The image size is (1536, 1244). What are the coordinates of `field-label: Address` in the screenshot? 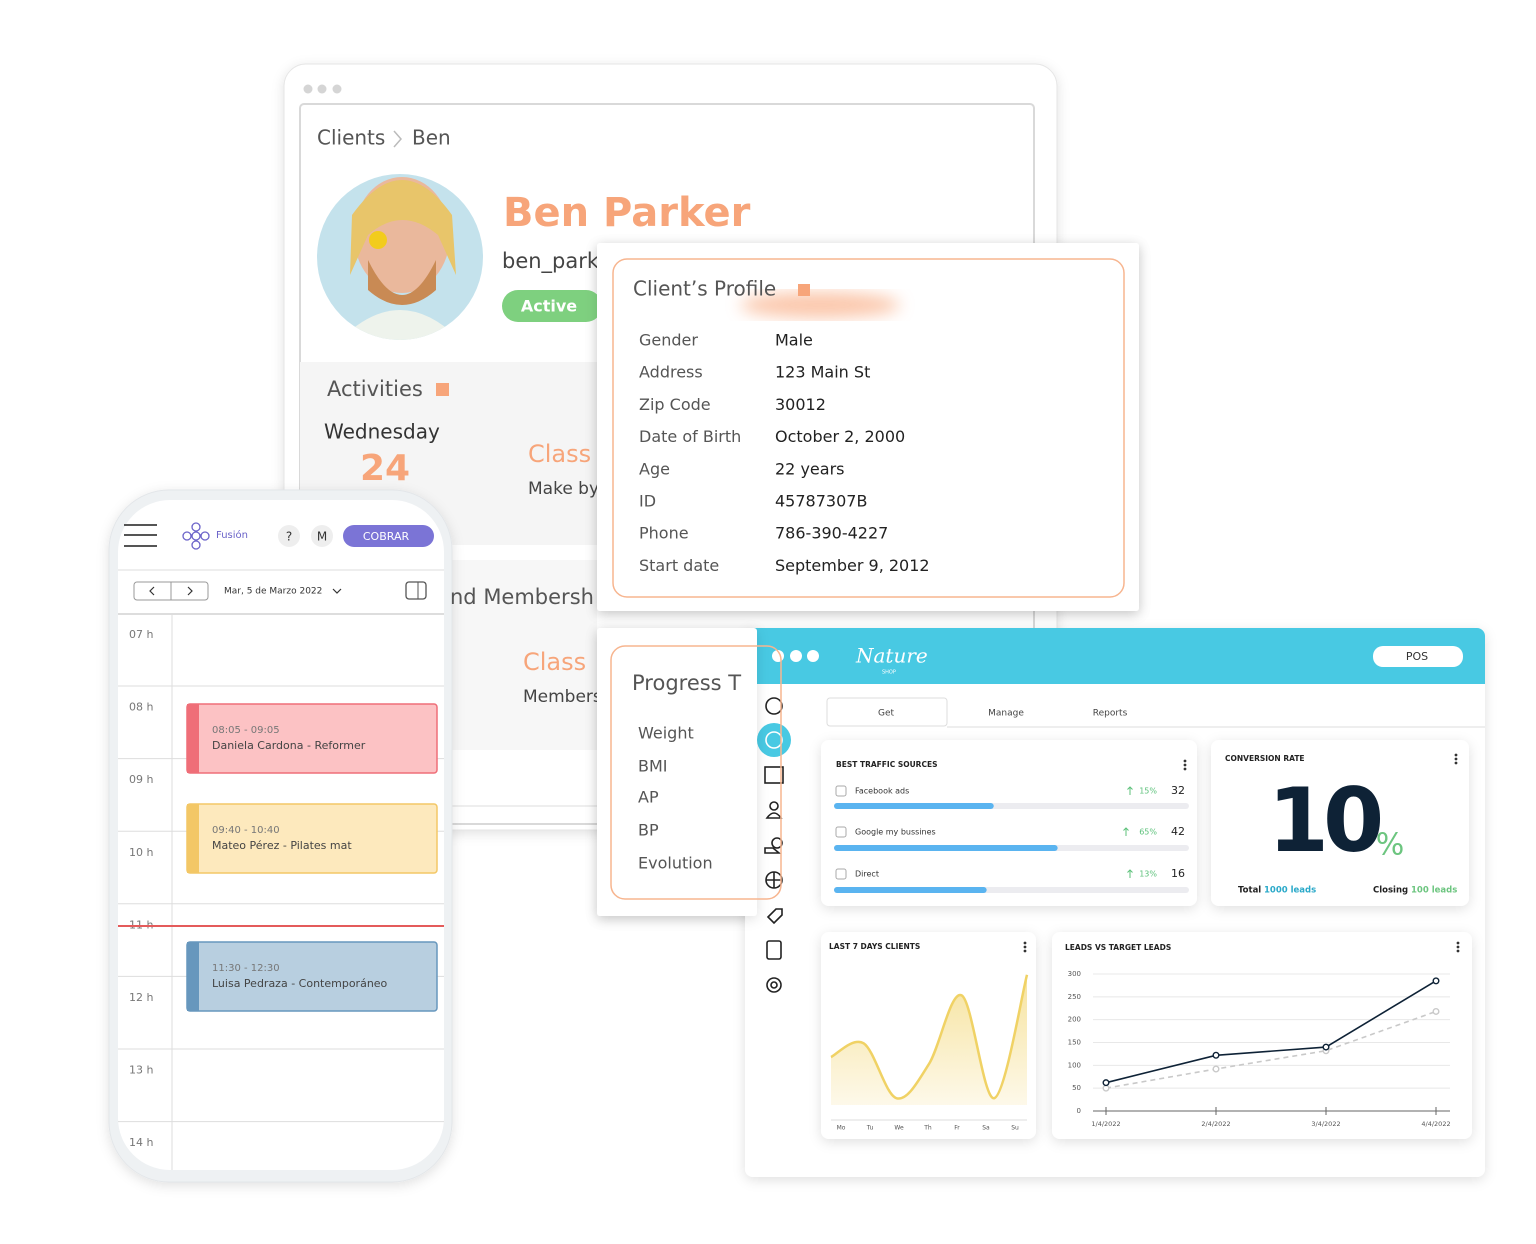 It's located at (671, 372).